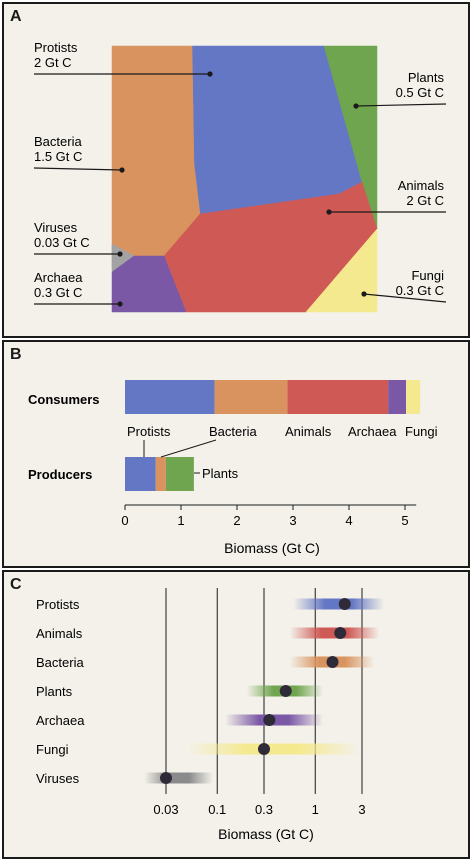  I want to click on panel-a-letter: A, so click(16, 16).